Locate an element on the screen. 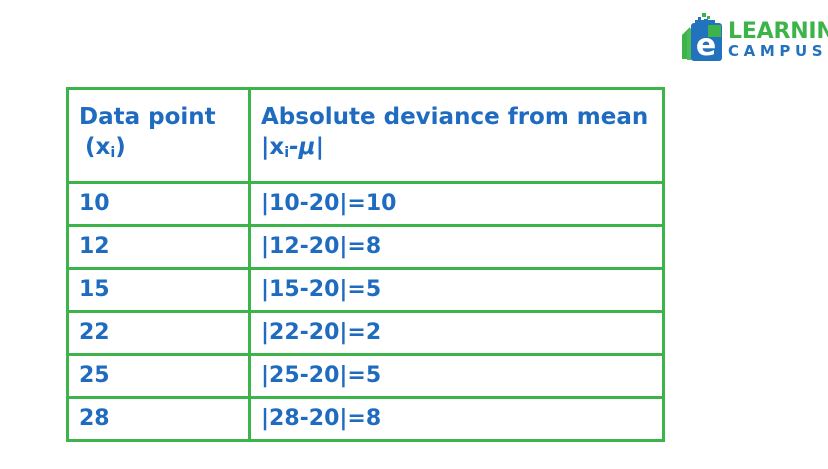  cell-deviance: |15-20|=5 is located at coordinates (456, 290).